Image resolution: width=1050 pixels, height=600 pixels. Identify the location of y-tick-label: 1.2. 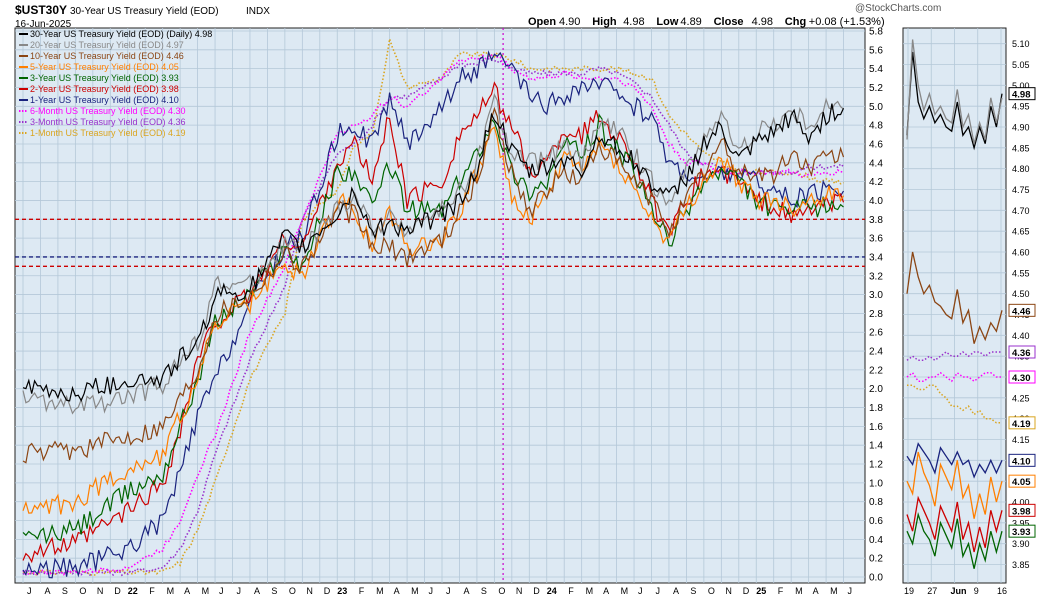
(876, 465).